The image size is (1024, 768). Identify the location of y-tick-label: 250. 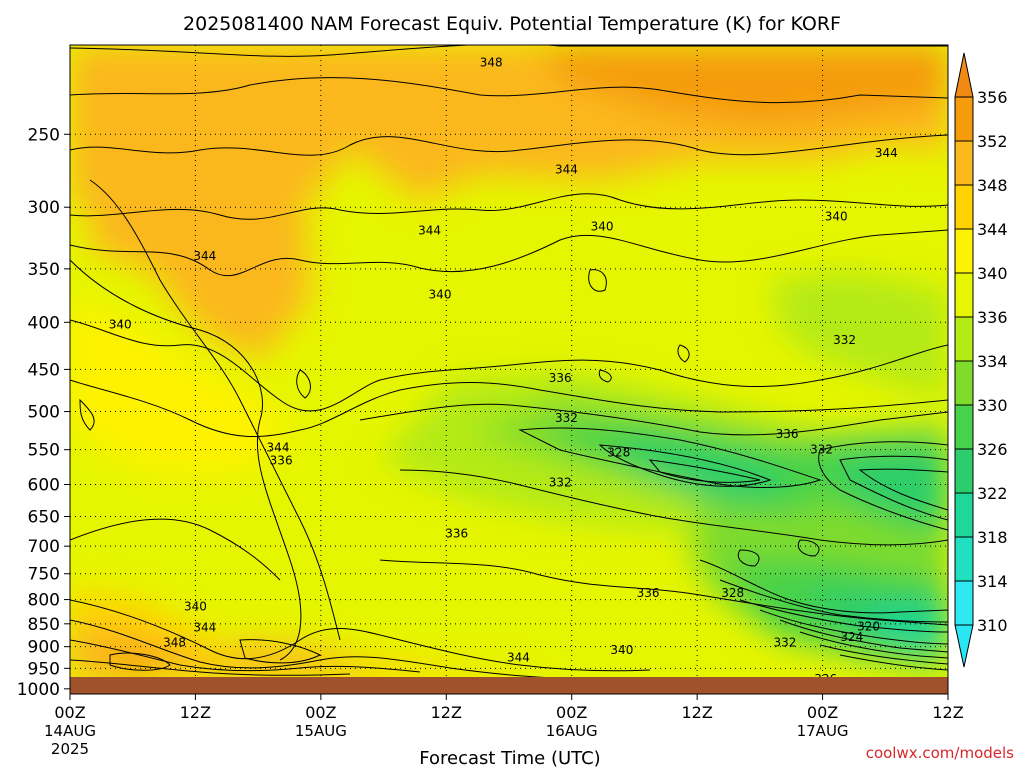
(44, 135).